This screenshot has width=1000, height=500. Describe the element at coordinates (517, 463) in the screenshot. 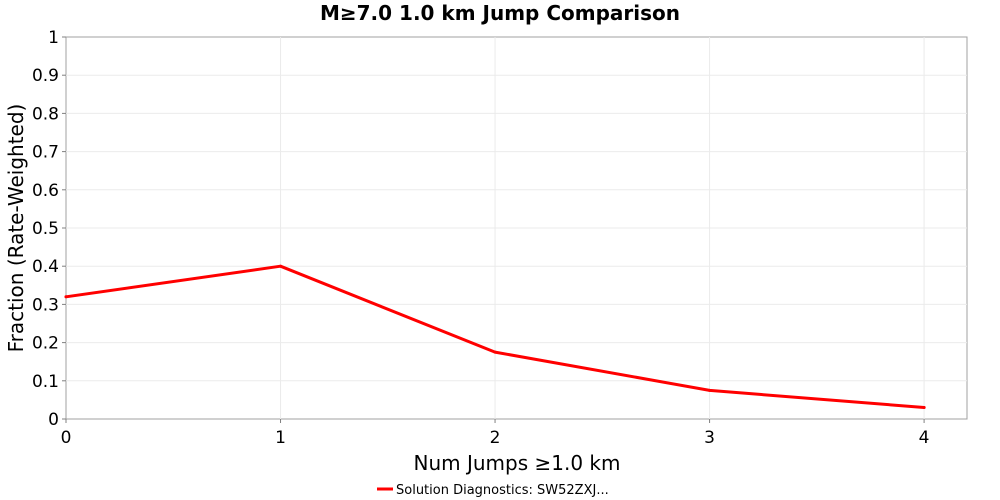

I see `x-axis-label: Num Jumps ≥1.0 km` at that location.